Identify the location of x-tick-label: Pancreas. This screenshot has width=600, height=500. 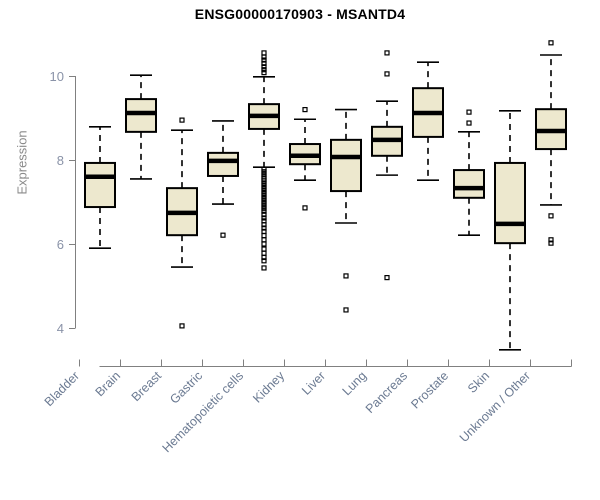
(386, 392).